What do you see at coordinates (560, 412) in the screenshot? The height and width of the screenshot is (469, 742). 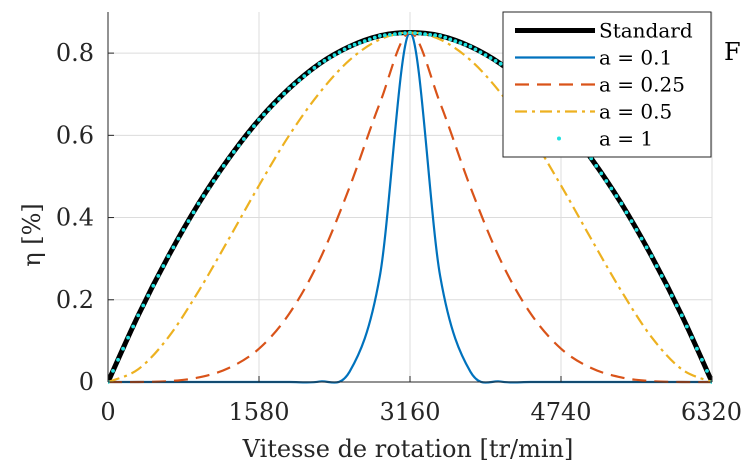 I see `x-tick-label: 4740` at bounding box center [560, 412].